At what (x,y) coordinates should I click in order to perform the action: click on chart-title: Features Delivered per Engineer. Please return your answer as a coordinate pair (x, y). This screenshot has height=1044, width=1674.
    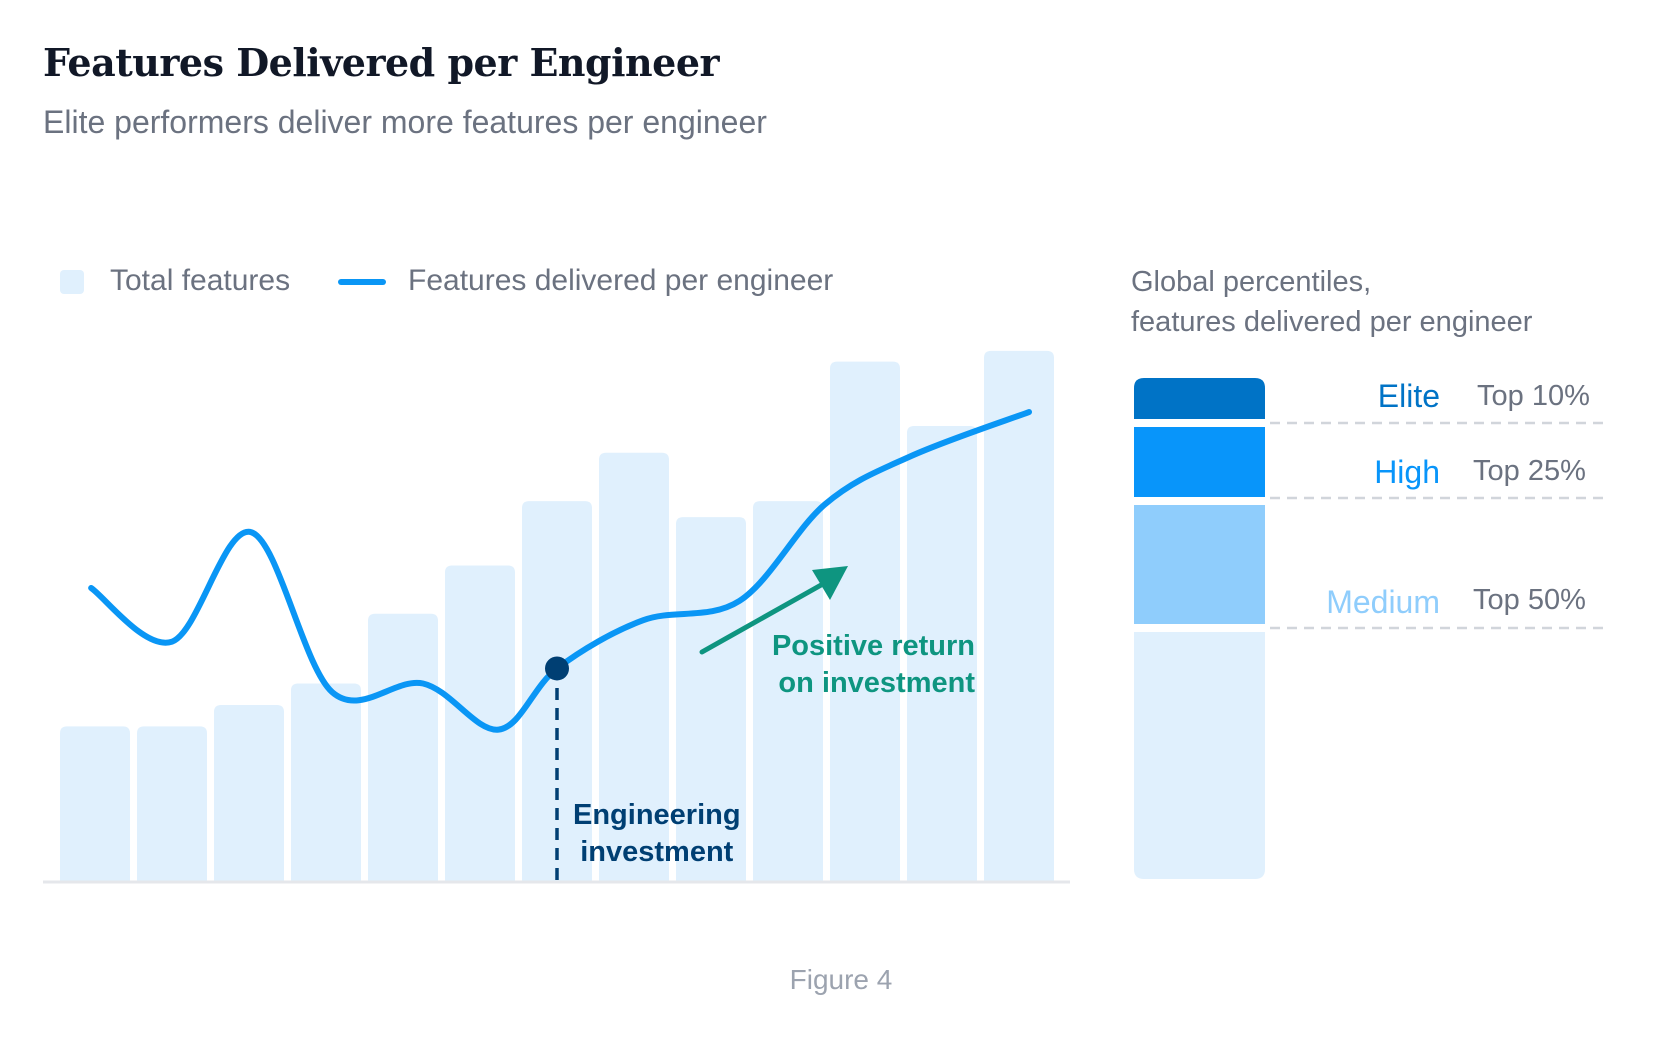
    Looking at the image, I should click on (381, 62).